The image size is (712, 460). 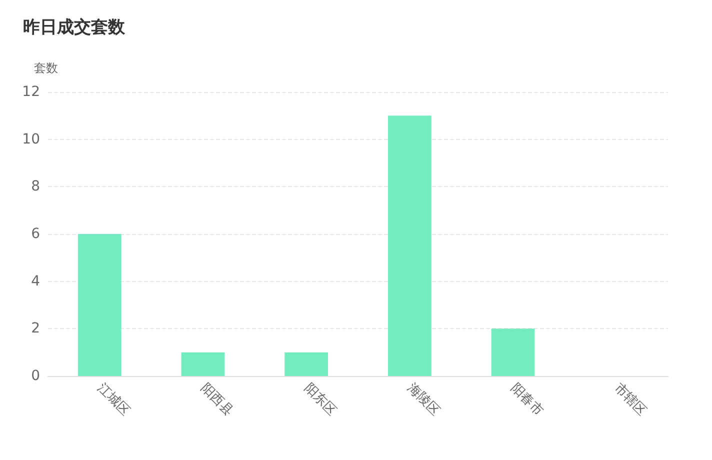 What do you see at coordinates (74, 28) in the screenshot?
I see `chart-title: 昨日成交套数` at bounding box center [74, 28].